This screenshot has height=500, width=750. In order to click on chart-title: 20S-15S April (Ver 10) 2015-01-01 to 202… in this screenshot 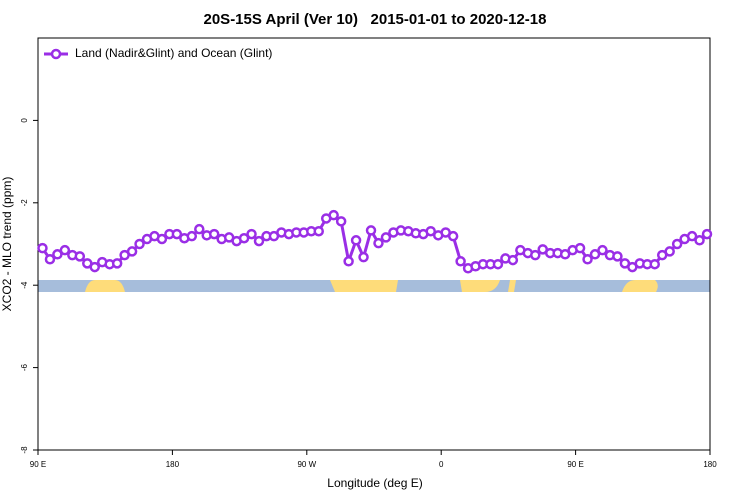, I will do `click(375, 19)`.